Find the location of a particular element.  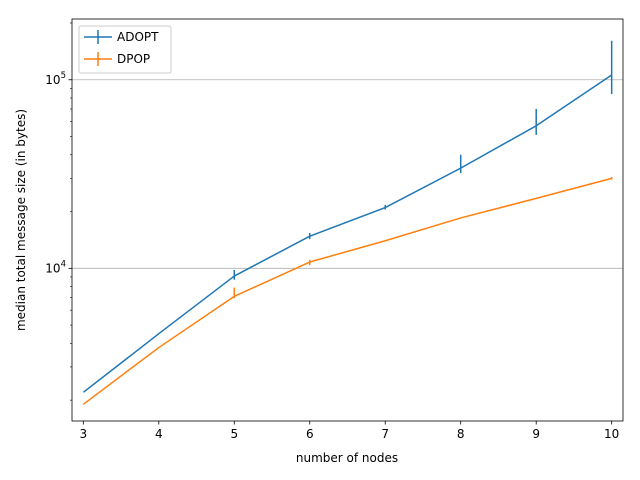

legend: ADOPT DPOP is located at coordinates (125, 49).